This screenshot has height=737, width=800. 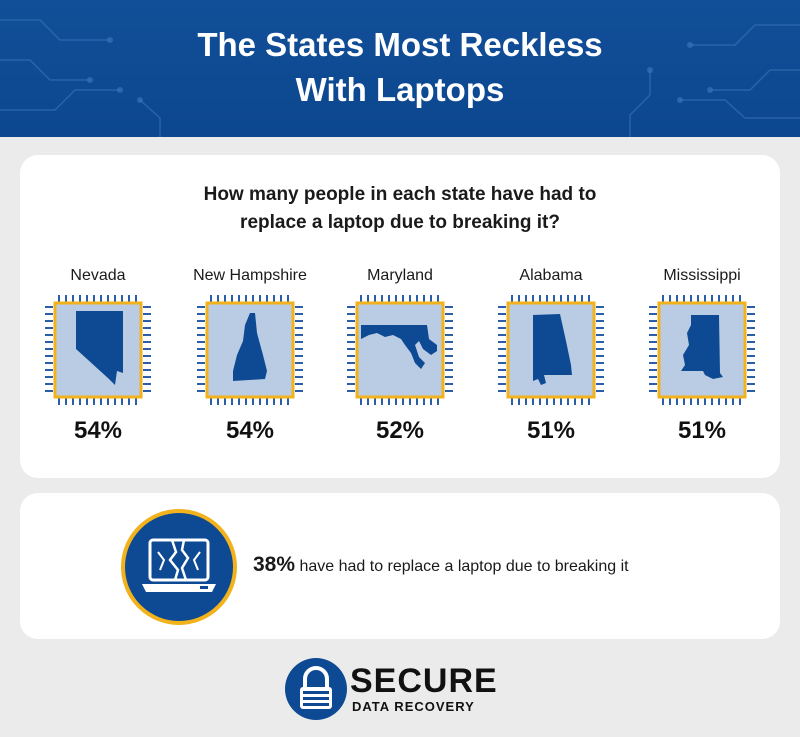 What do you see at coordinates (400, 430) in the screenshot?
I see `state-percent: 52%` at bounding box center [400, 430].